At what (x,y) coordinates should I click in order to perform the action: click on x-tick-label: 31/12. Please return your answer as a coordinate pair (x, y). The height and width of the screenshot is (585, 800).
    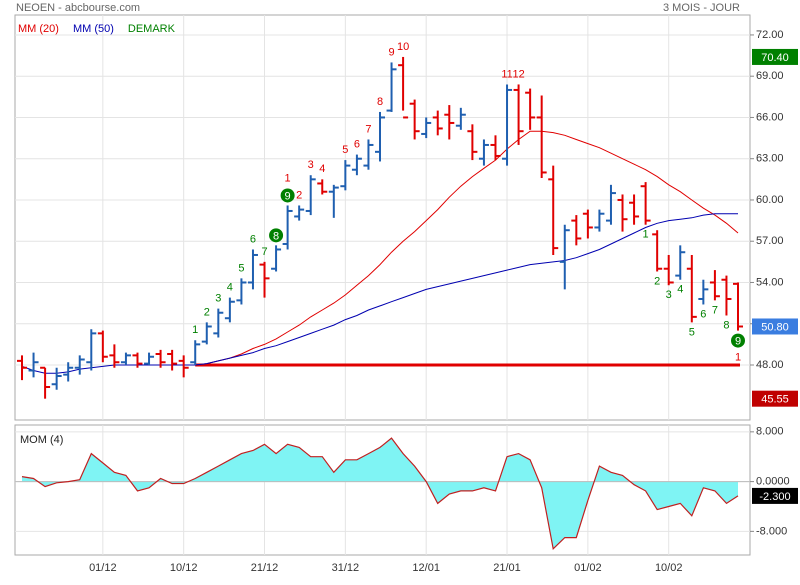
    Looking at the image, I should click on (346, 568).